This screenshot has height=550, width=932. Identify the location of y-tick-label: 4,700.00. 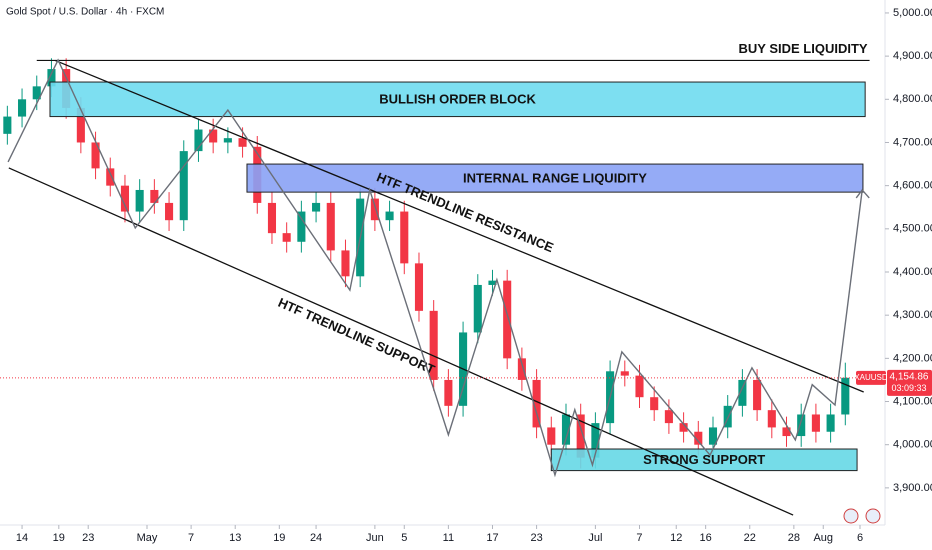
(912, 142).